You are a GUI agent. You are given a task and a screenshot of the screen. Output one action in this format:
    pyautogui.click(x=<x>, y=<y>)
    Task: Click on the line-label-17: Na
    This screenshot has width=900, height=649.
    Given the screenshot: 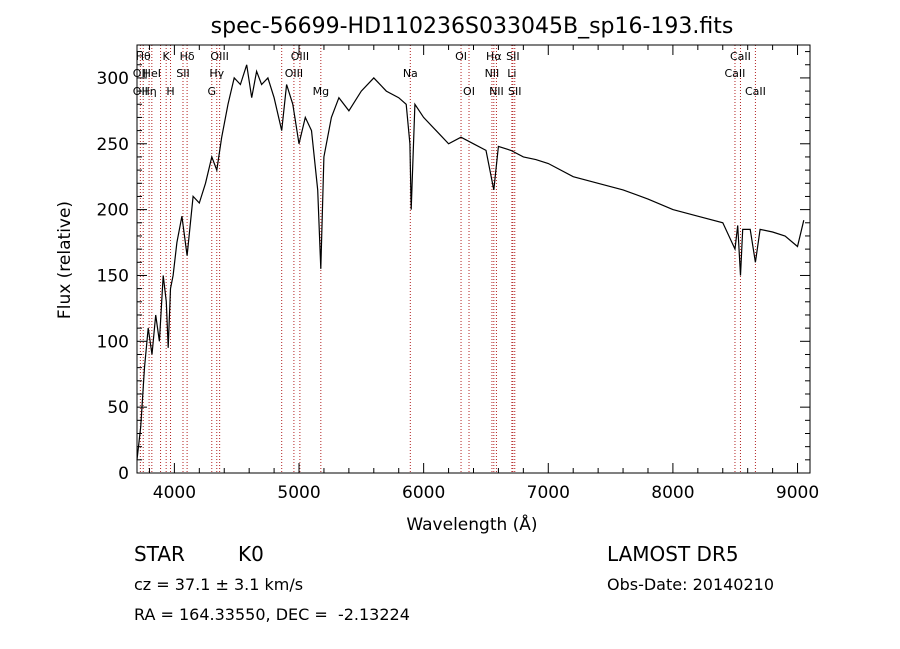 What is the action you would take?
    pyautogui.click(x=410, y=73)
    